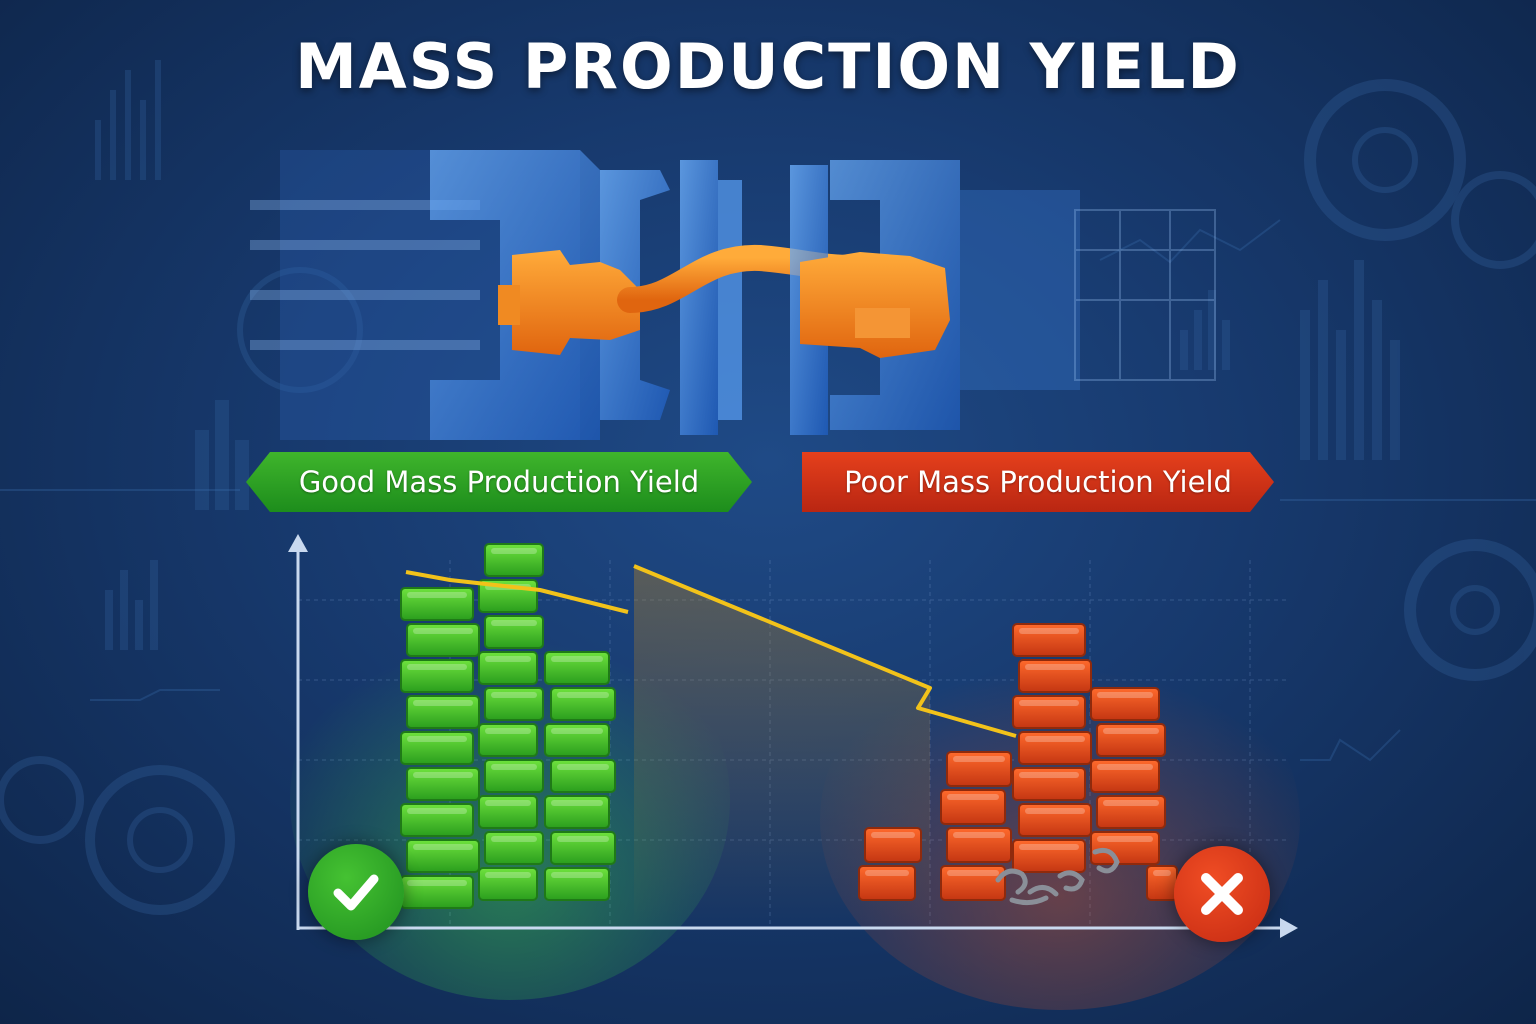 This screenshot has width=1536, height=1024. Describe the element at coordinates (1038, 482) in the screenshot. I see `poor-yield-banner: Poor Mass Production Yield` at that location.